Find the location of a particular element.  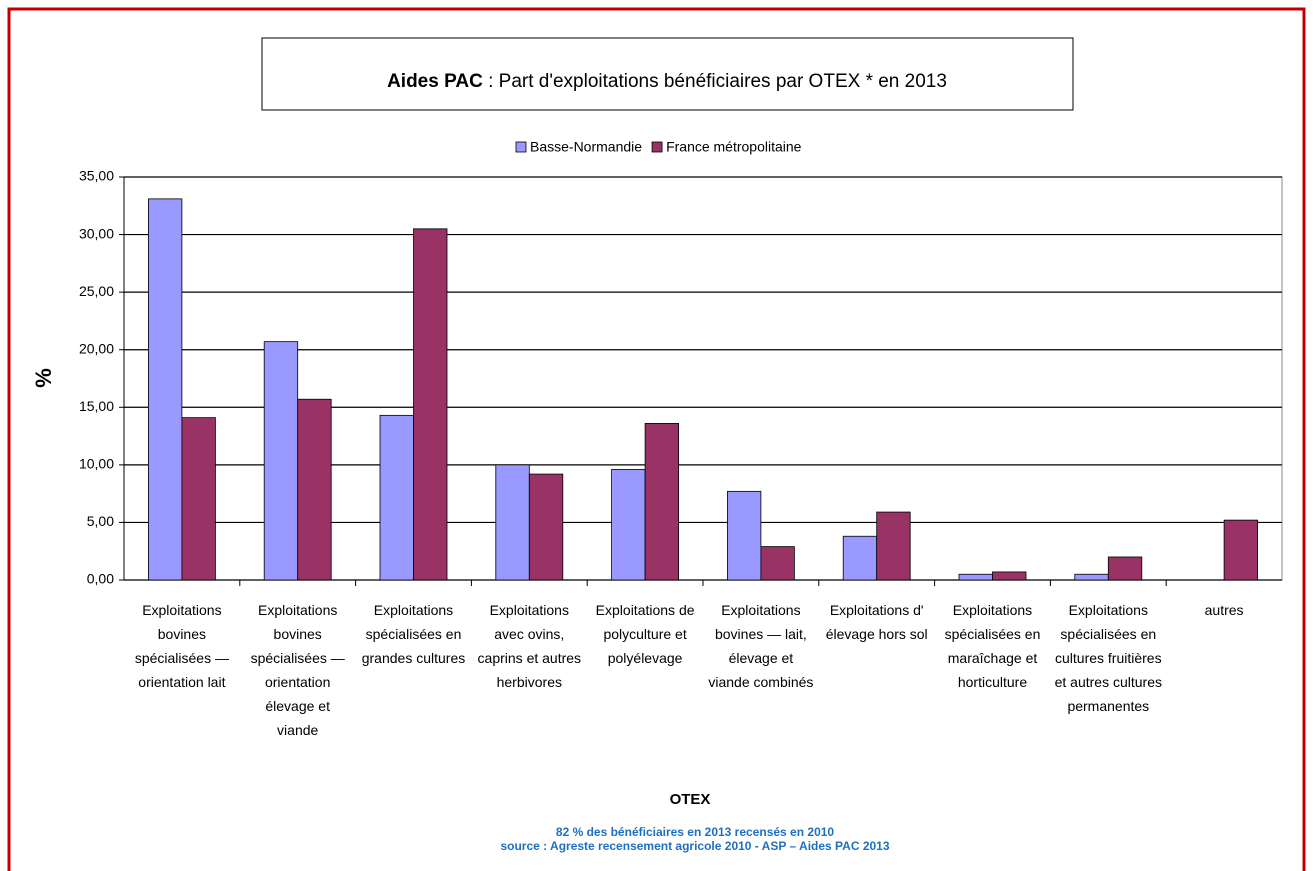

y-axis-label: % is located at coordinates (43, 378).